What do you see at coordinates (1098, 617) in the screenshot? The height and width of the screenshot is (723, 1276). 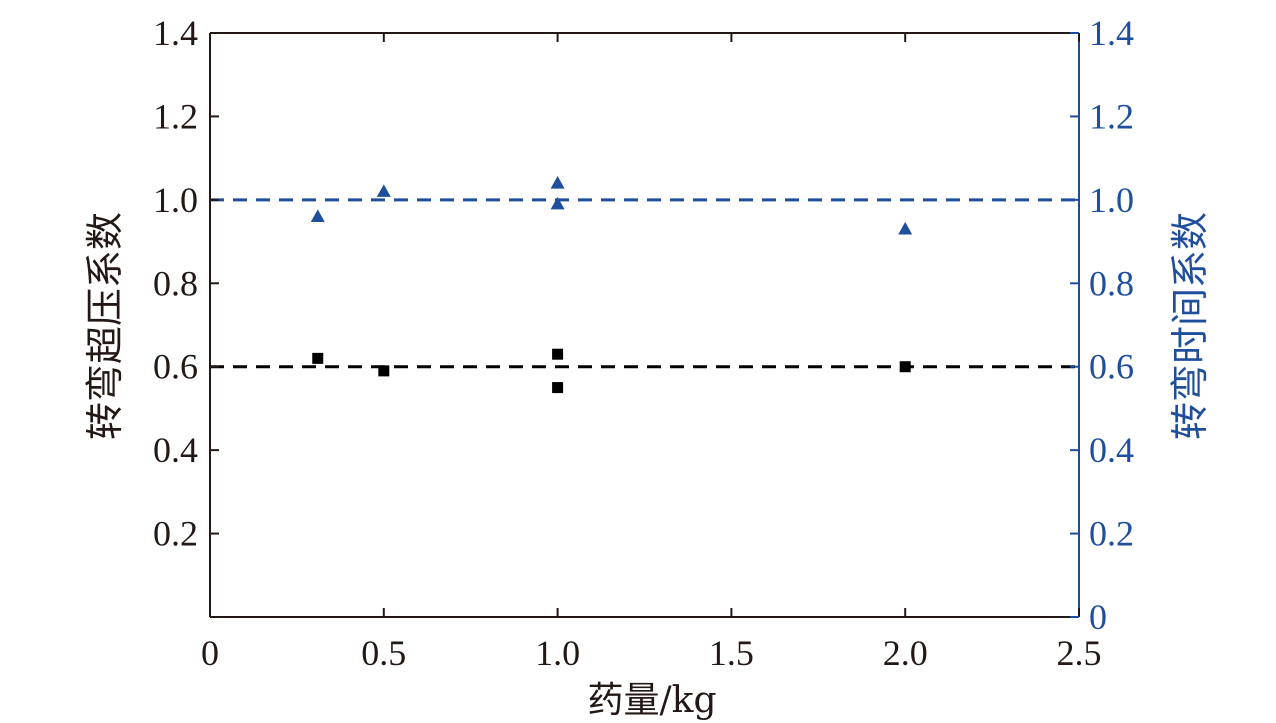 I see `right-y-tick-label: 0` at bounding box center [1098, 617].